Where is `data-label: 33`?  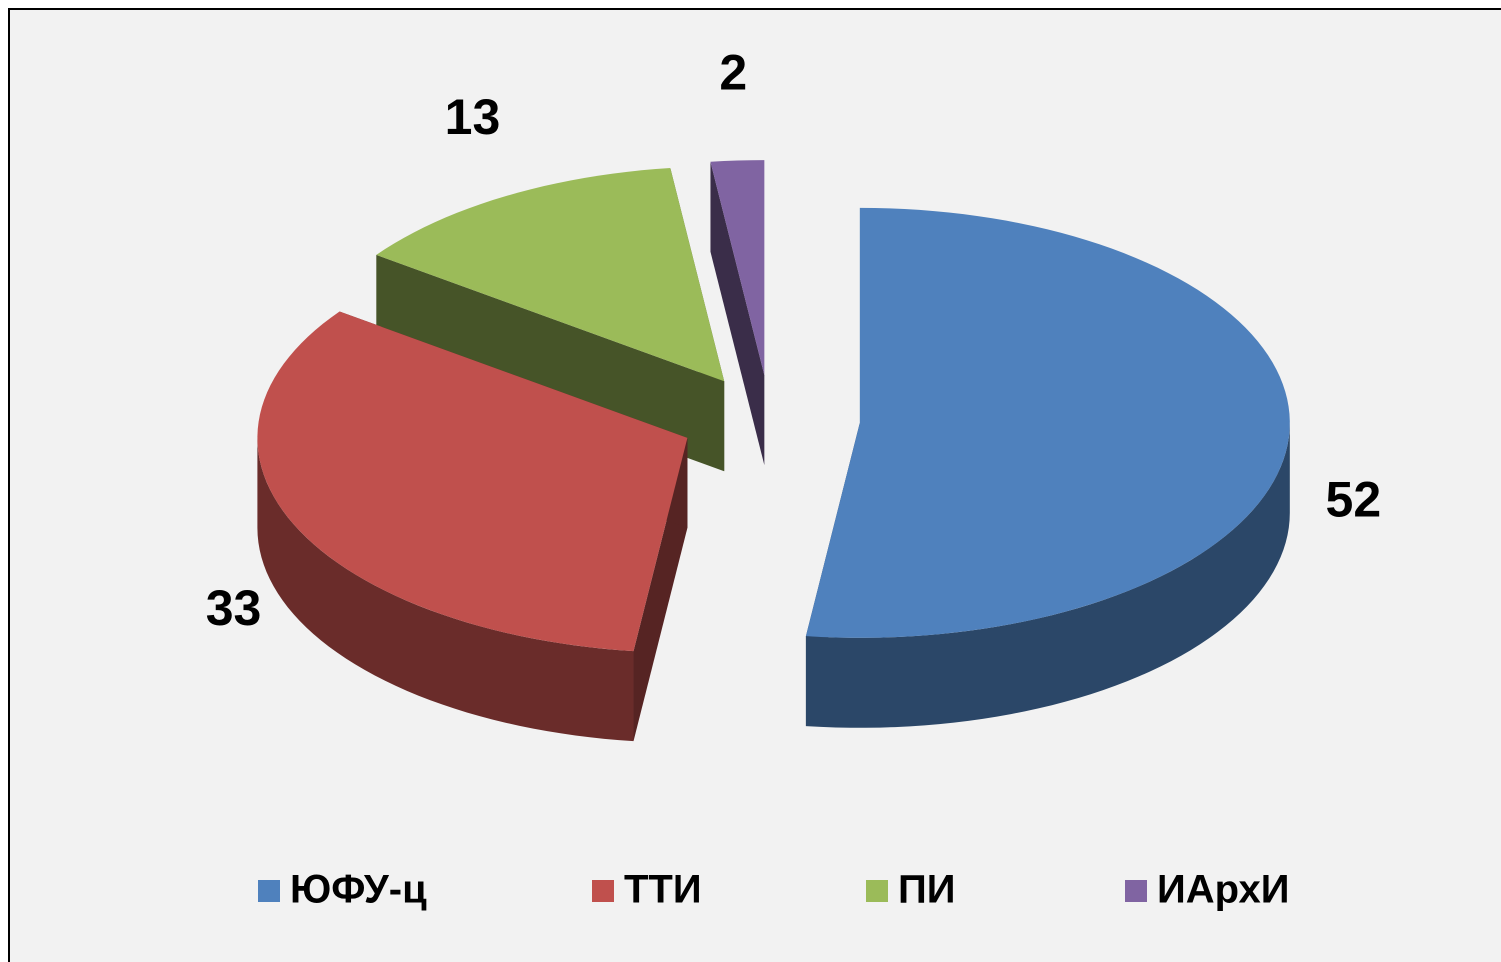 data-label: 33 is located at coordinates (234, 608).